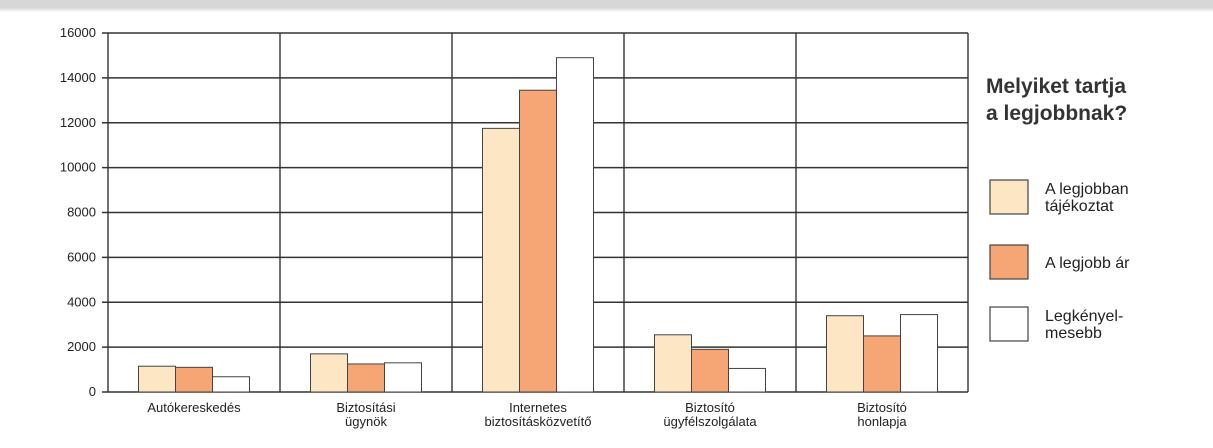 The width and height of the screenshot is (1213, 448). Describe the element at coordinates (92, 391) in the screenshot. I see `y-tick-label: 0` at that location.